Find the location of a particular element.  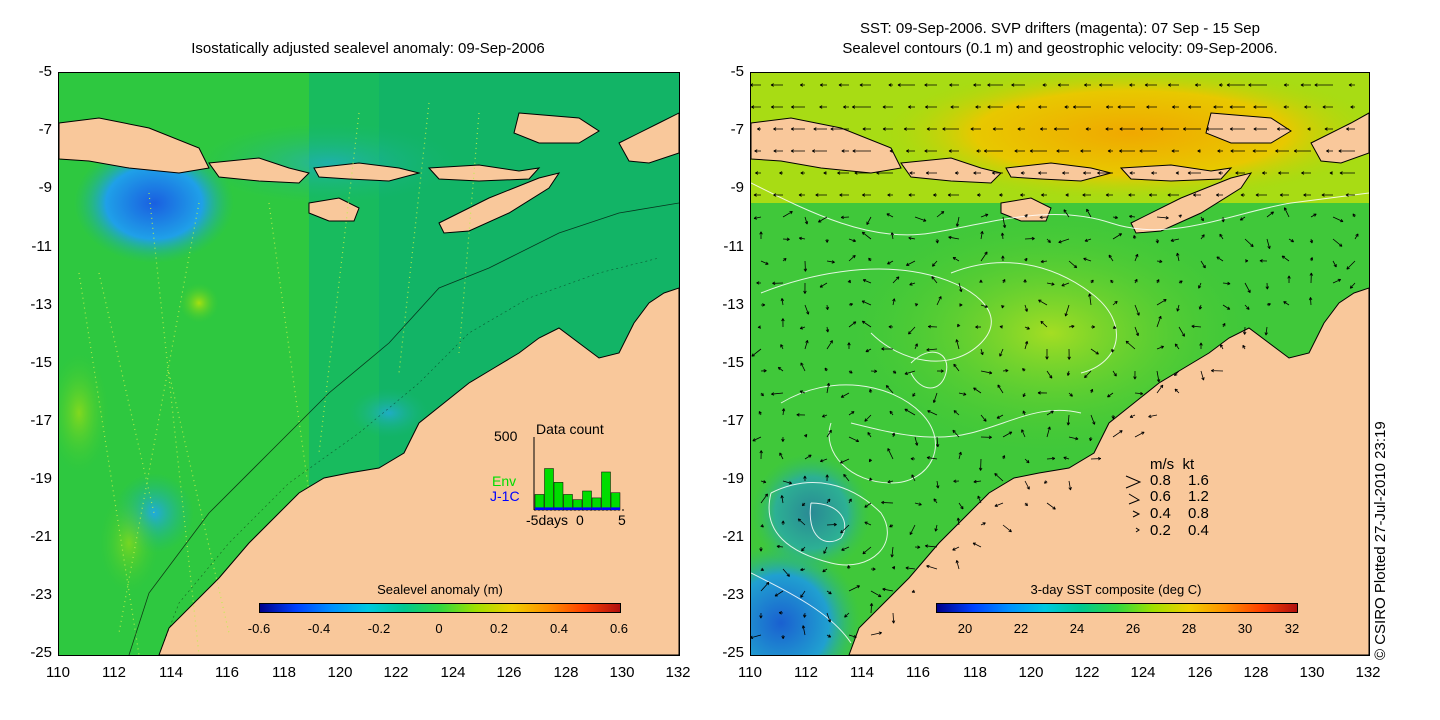

x-tick: 120 is located at coordinates (1031, 672).